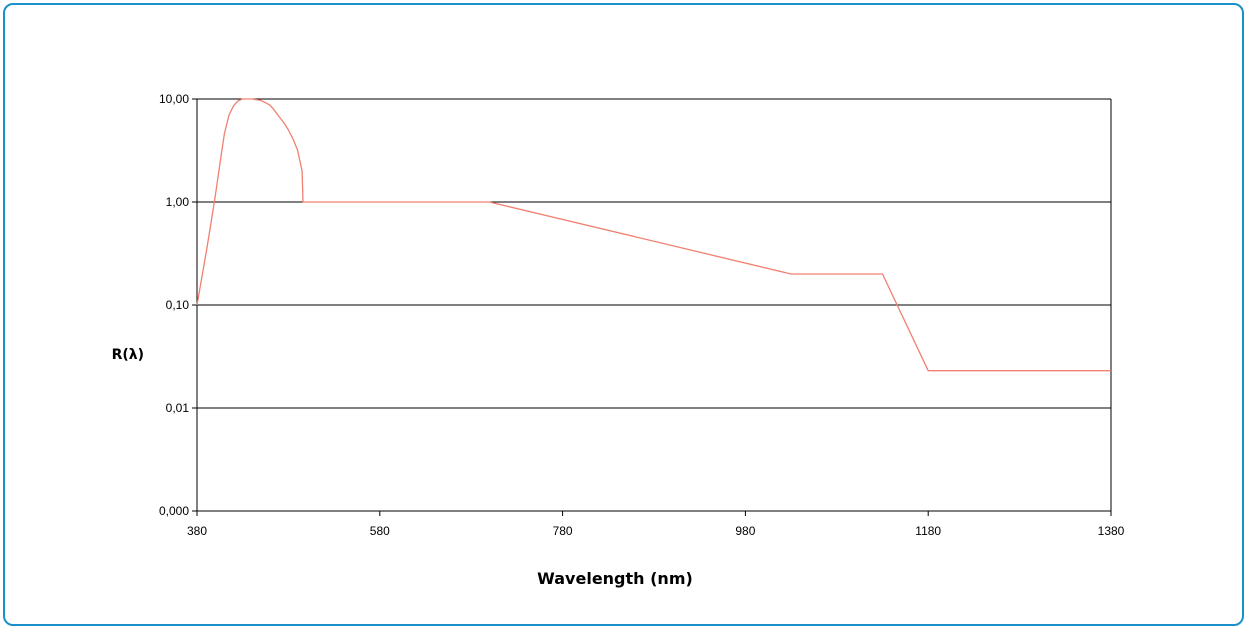  What do you see at coordinates (656, 531) in the screenshot?
I see `x-tick-labels: 380 580 780 980 1180 1380` at bounding box center [656, 531].